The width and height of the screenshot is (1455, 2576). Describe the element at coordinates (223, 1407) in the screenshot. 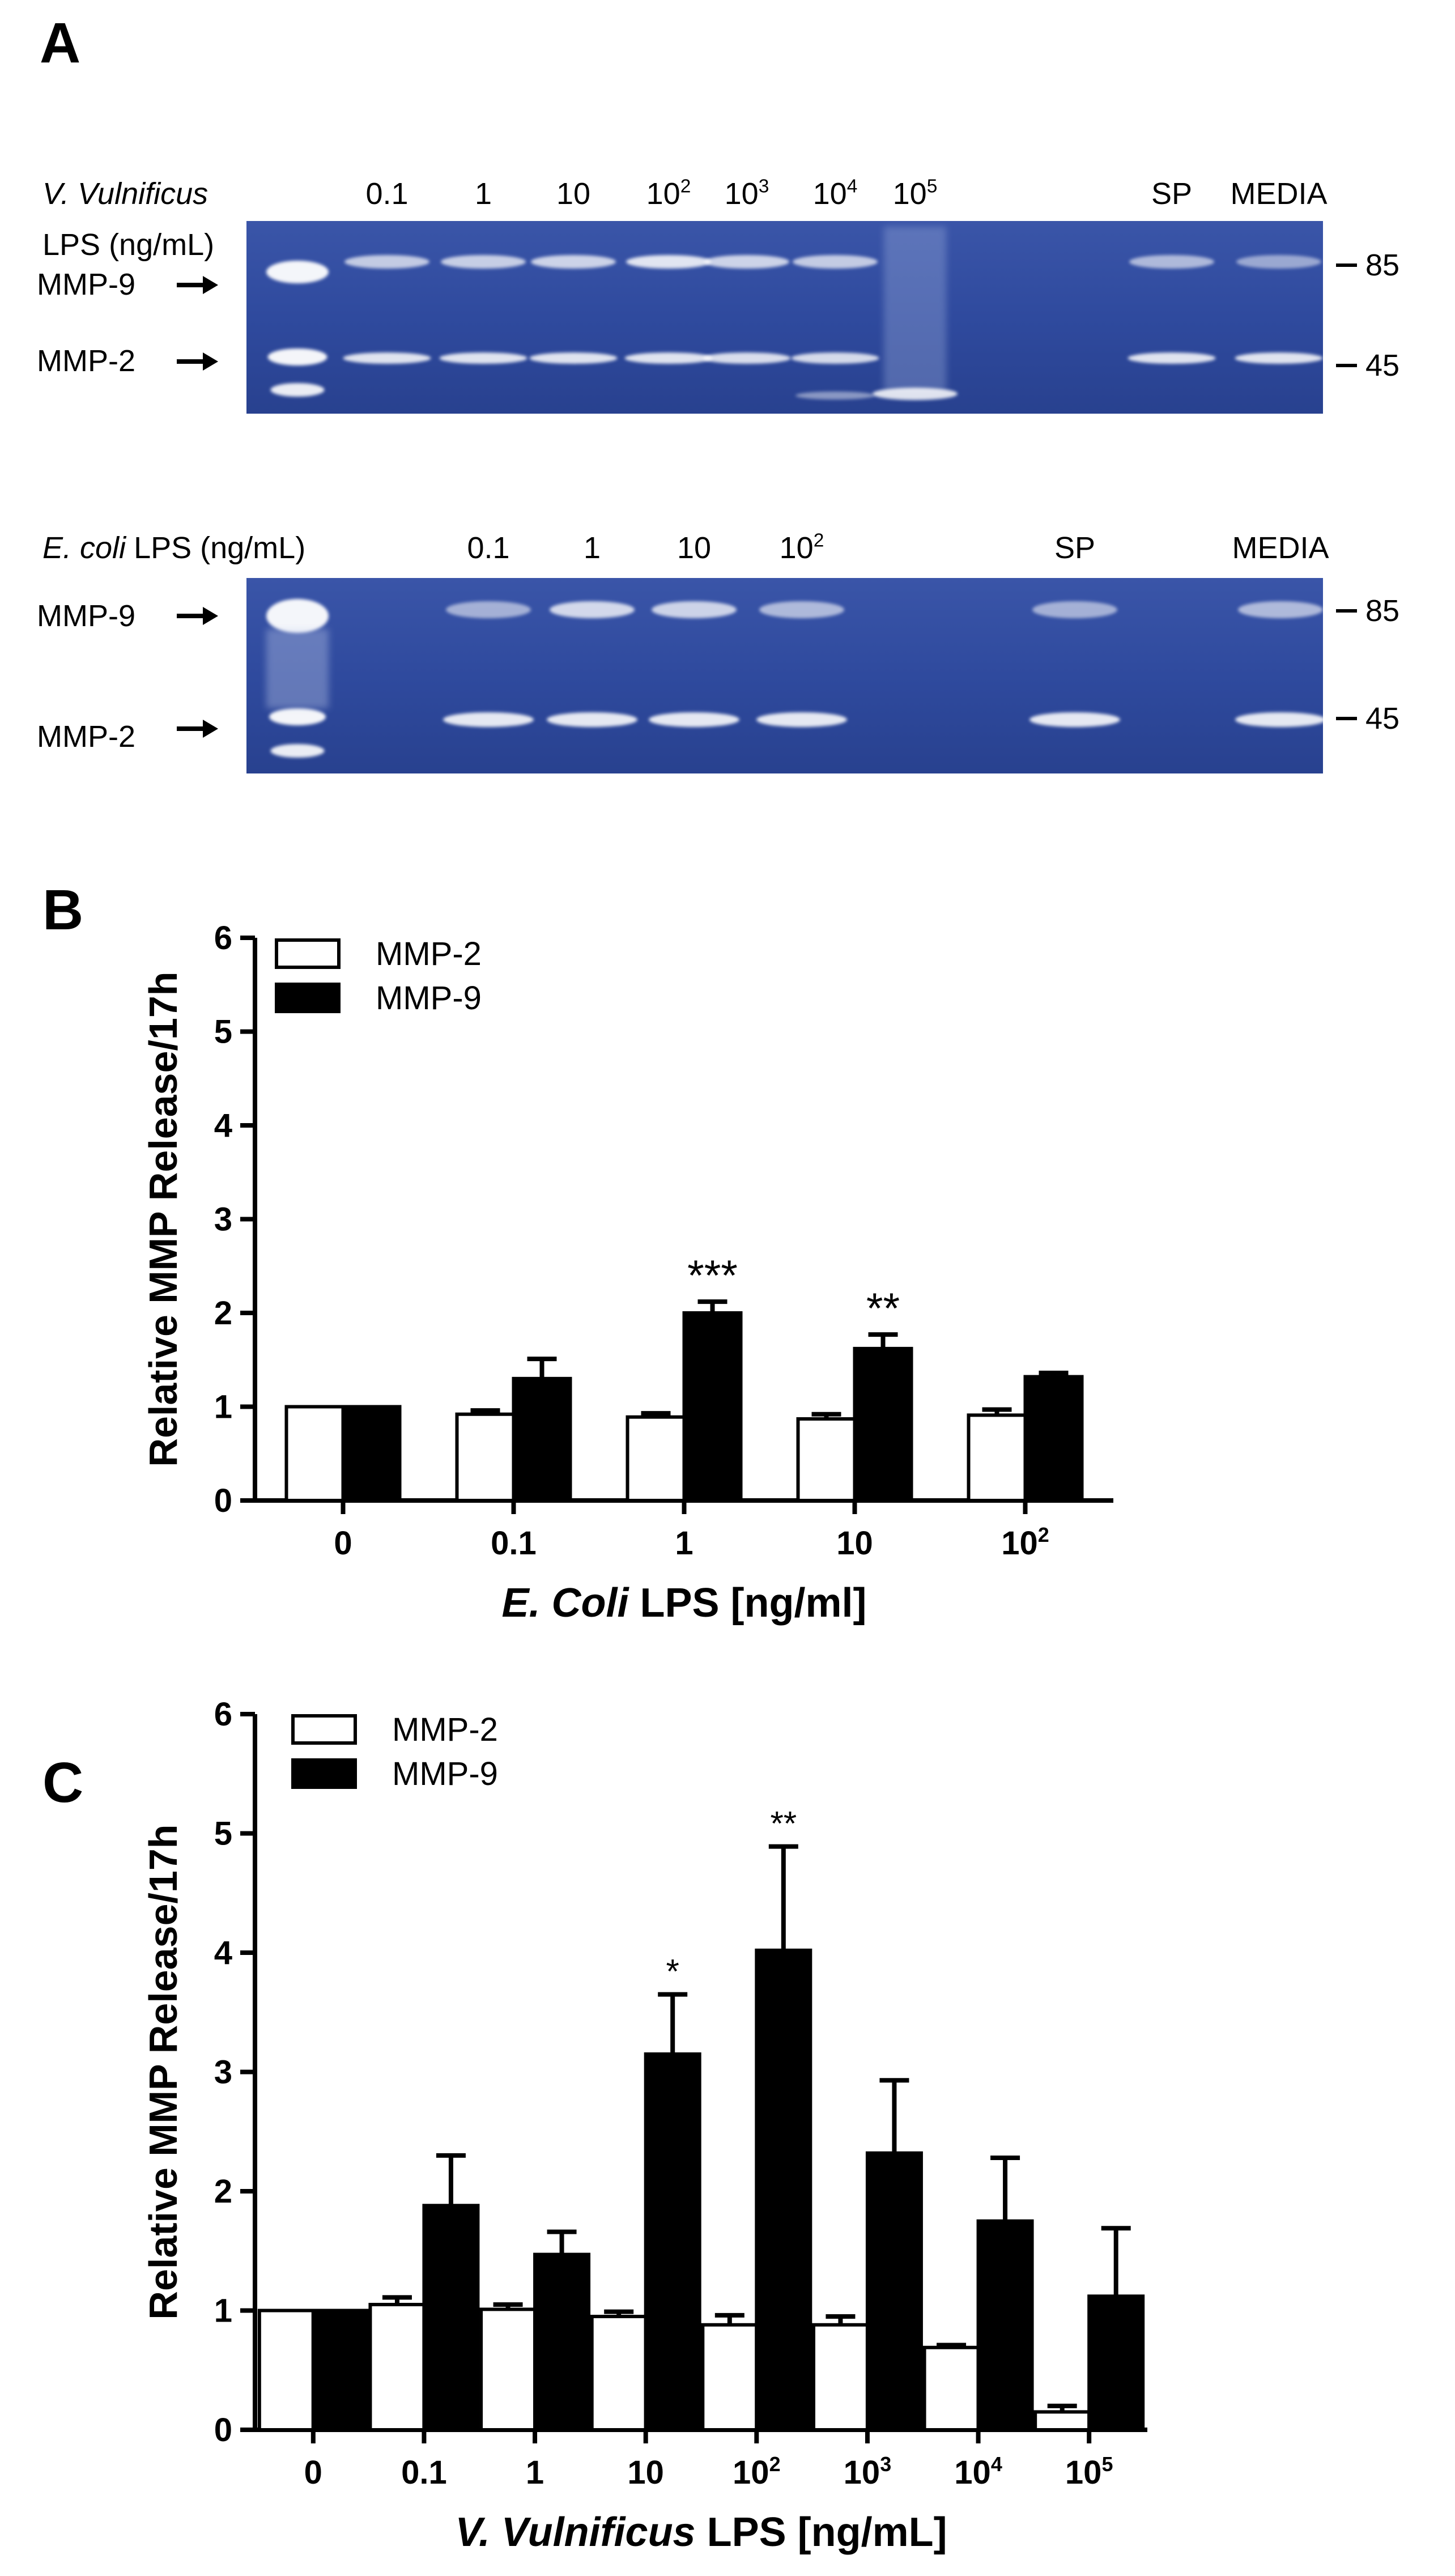

I see `y-tick-label: 1` at that location.